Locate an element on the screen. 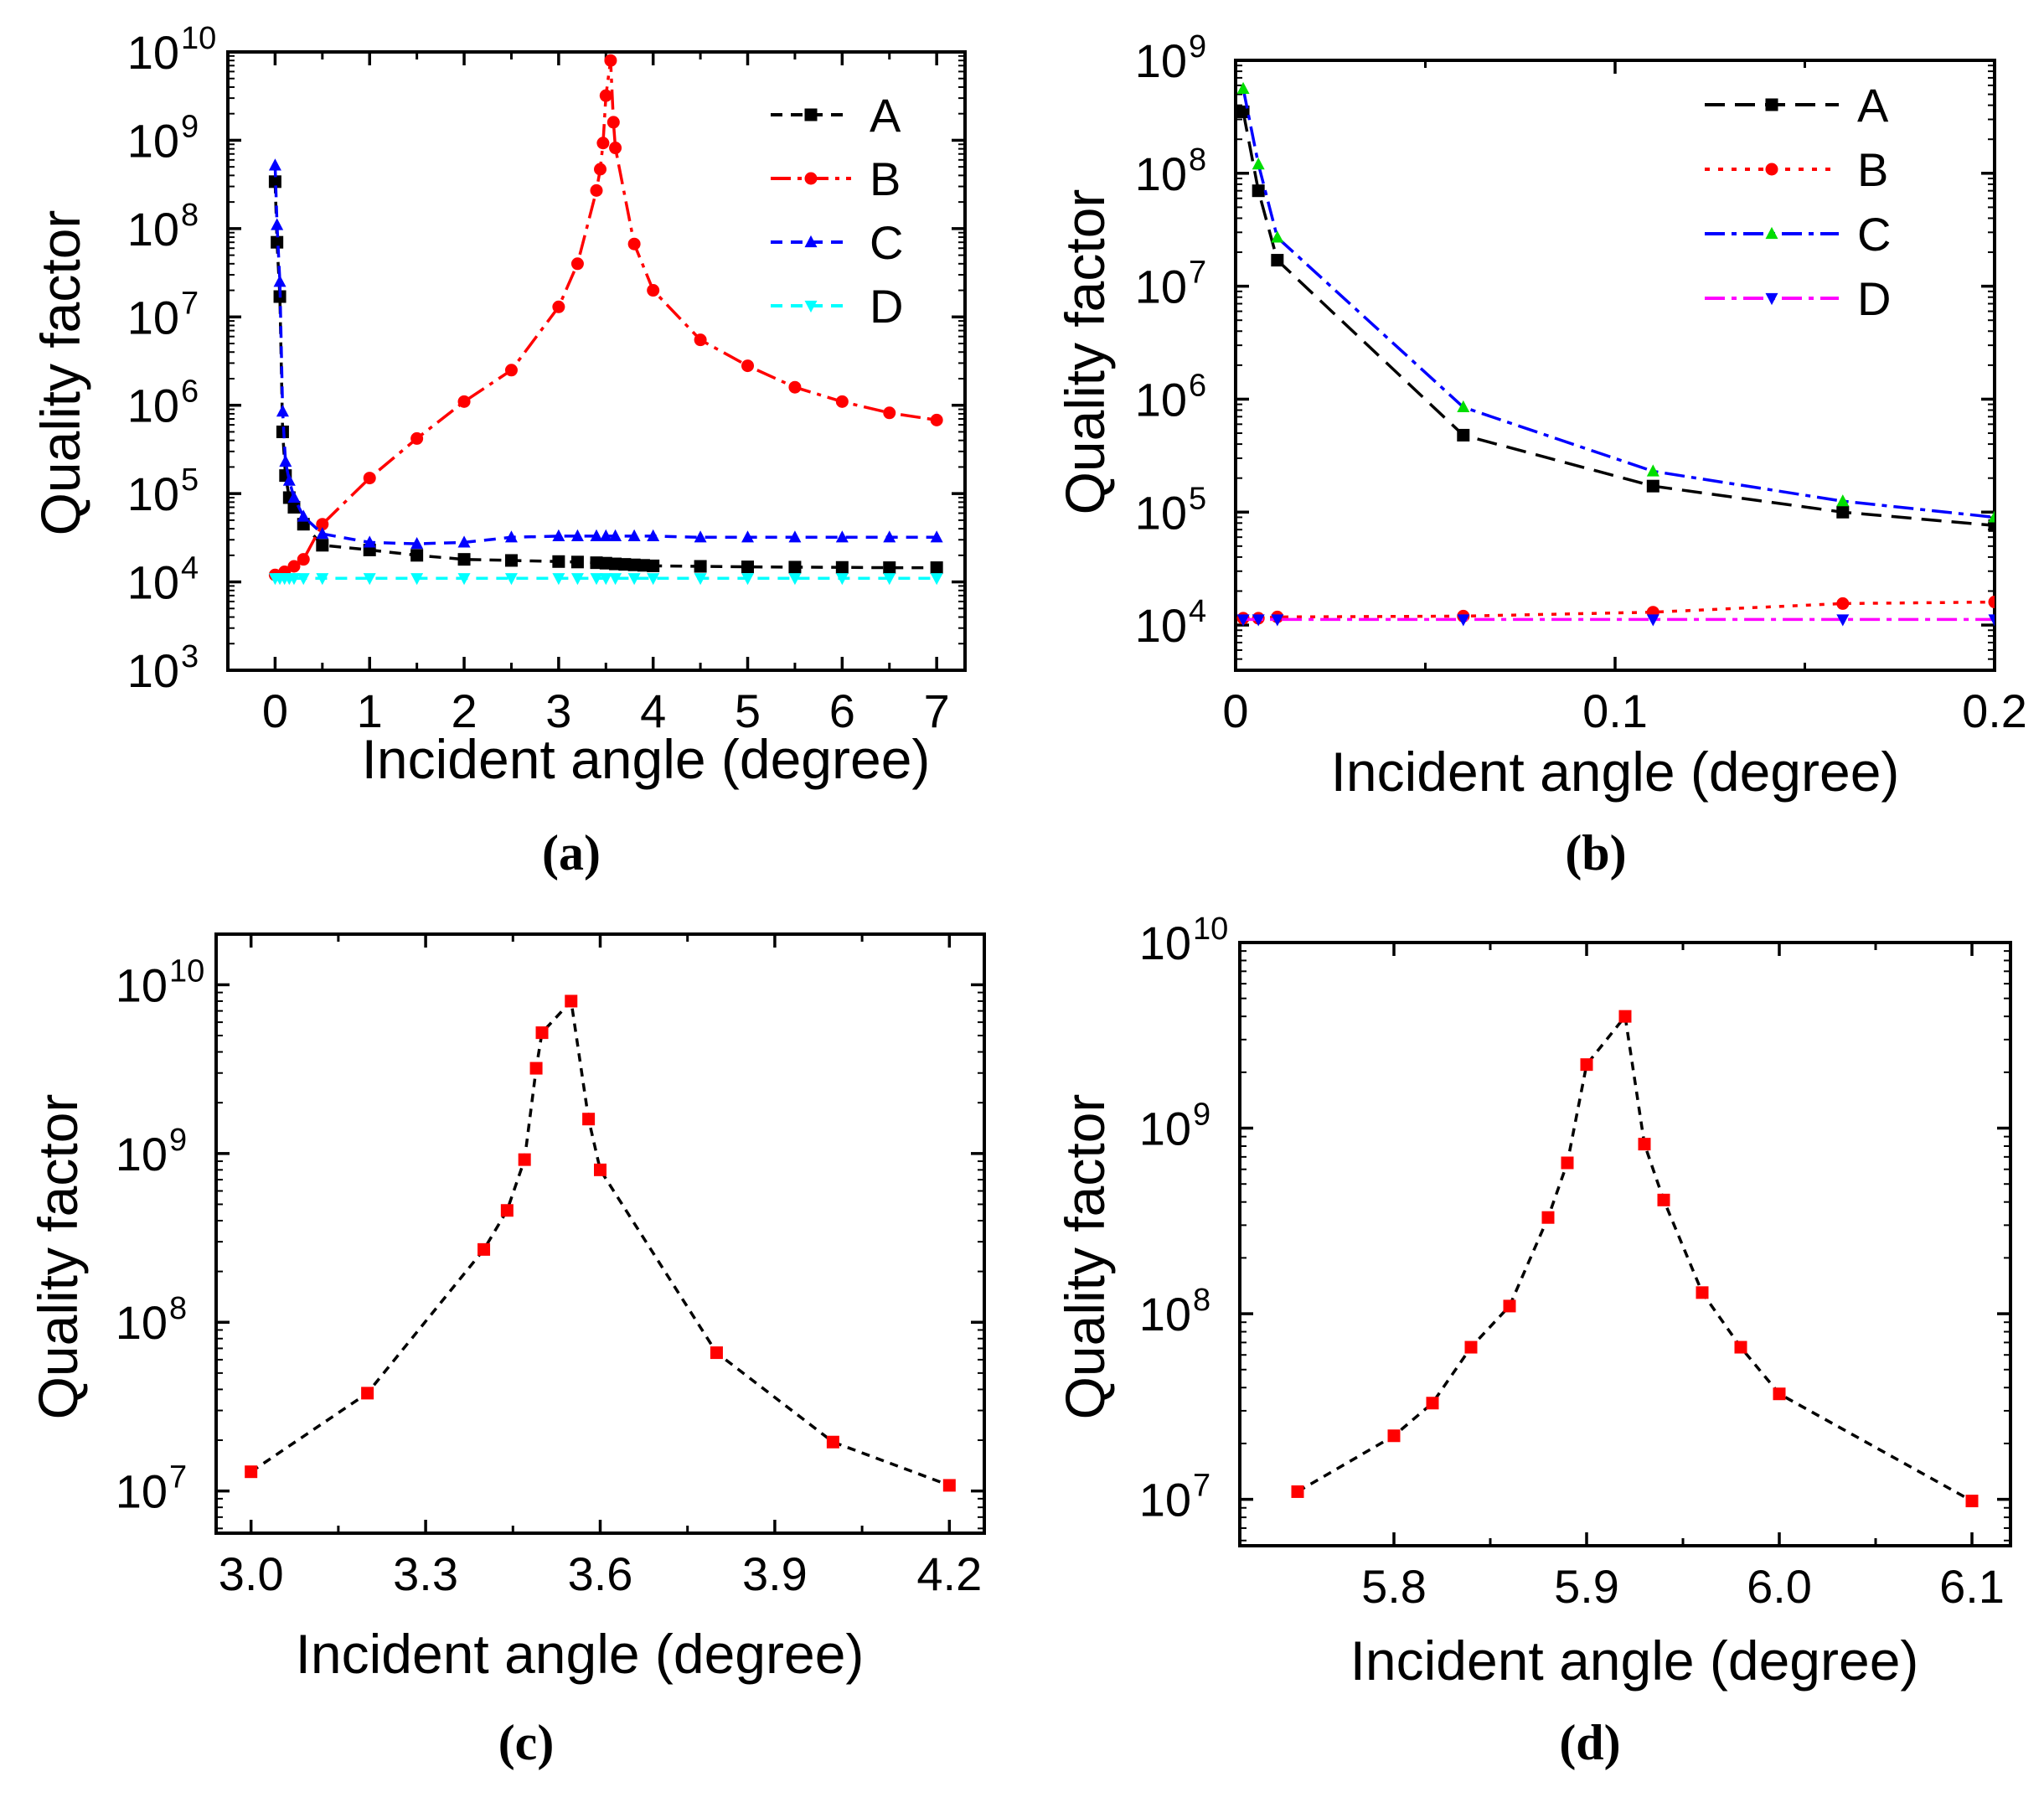  panel-d-series-B-line is located at coordinates (1635, 1257).